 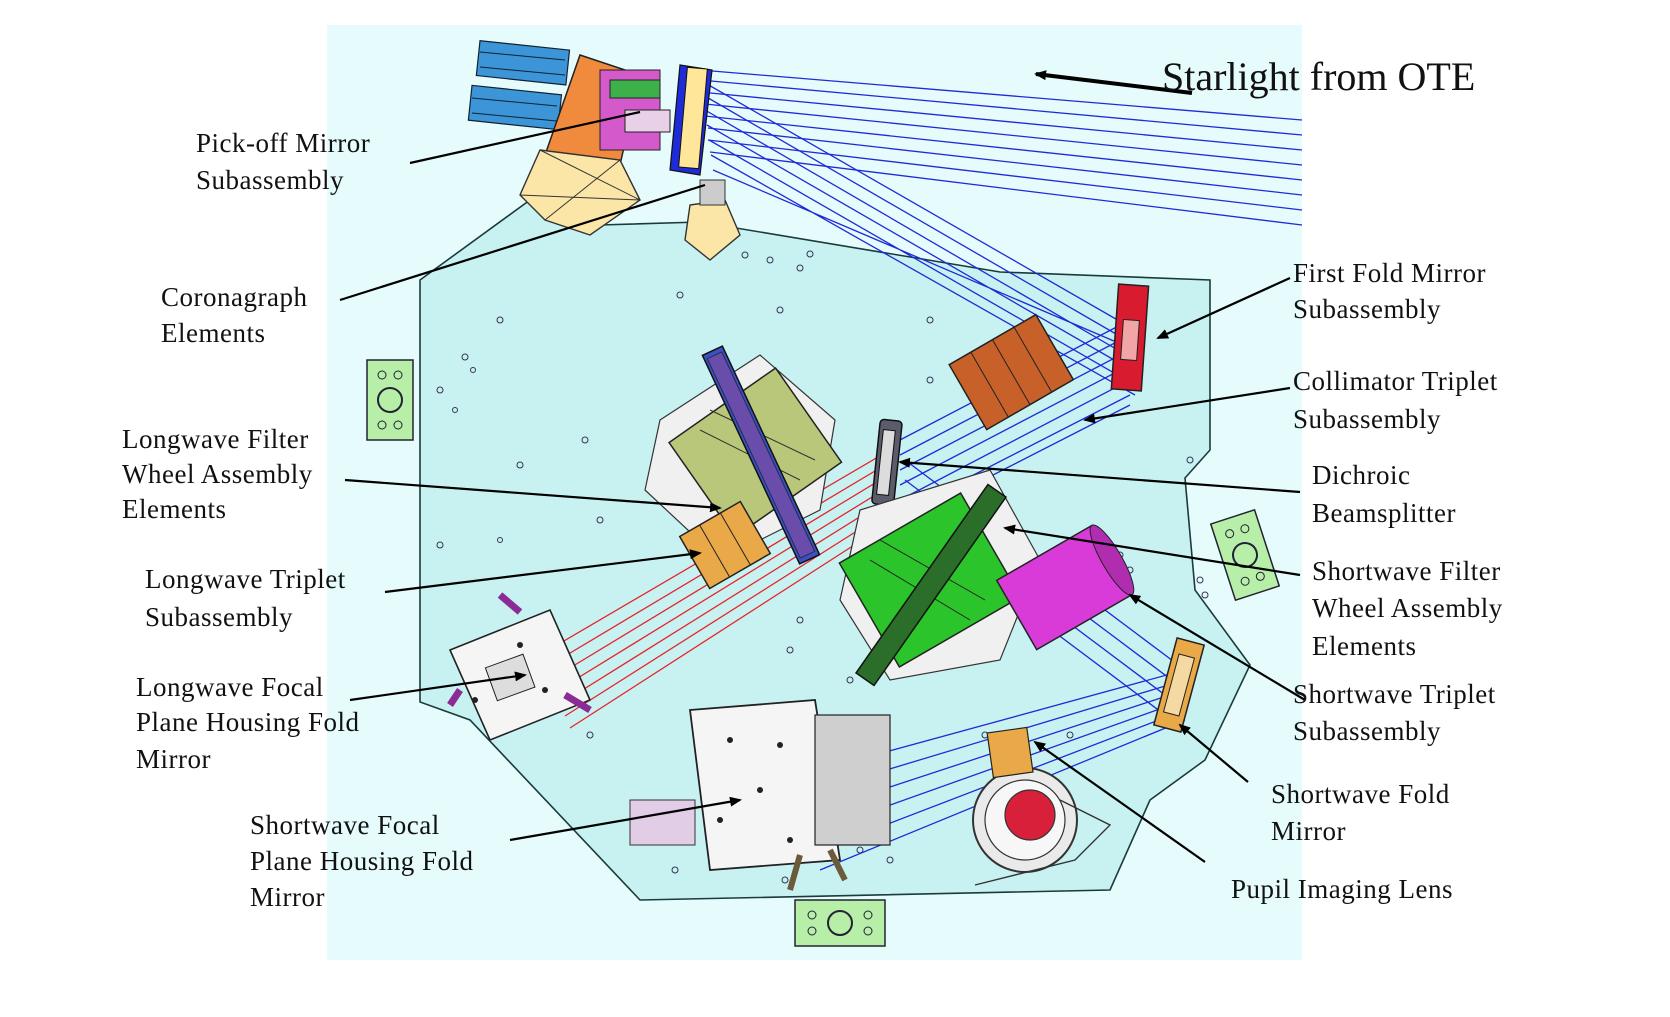 I want to click on coronagraph-element, so click(x=712, y=220).